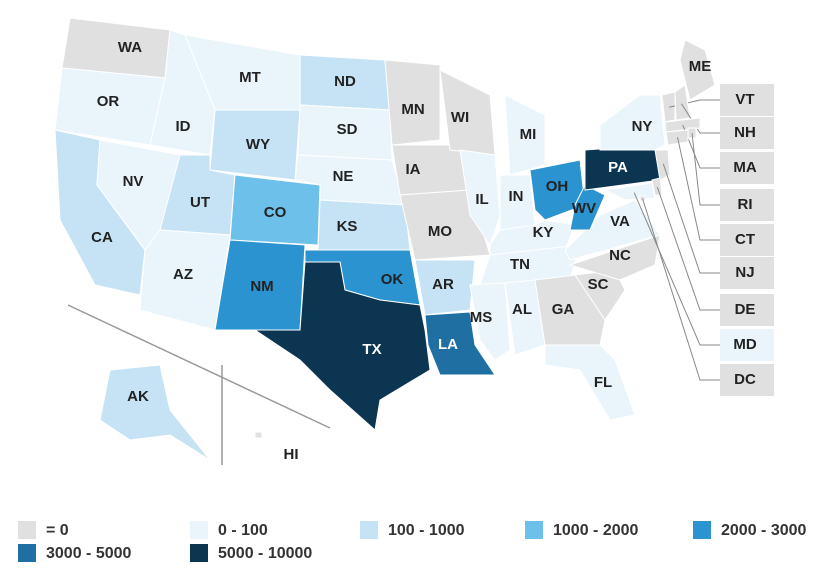 The image size is (838, 580). What do you see at coordinates (183, 274) in the screenshot?
I see `state-label: AZ` at bounding box center [183, 274].